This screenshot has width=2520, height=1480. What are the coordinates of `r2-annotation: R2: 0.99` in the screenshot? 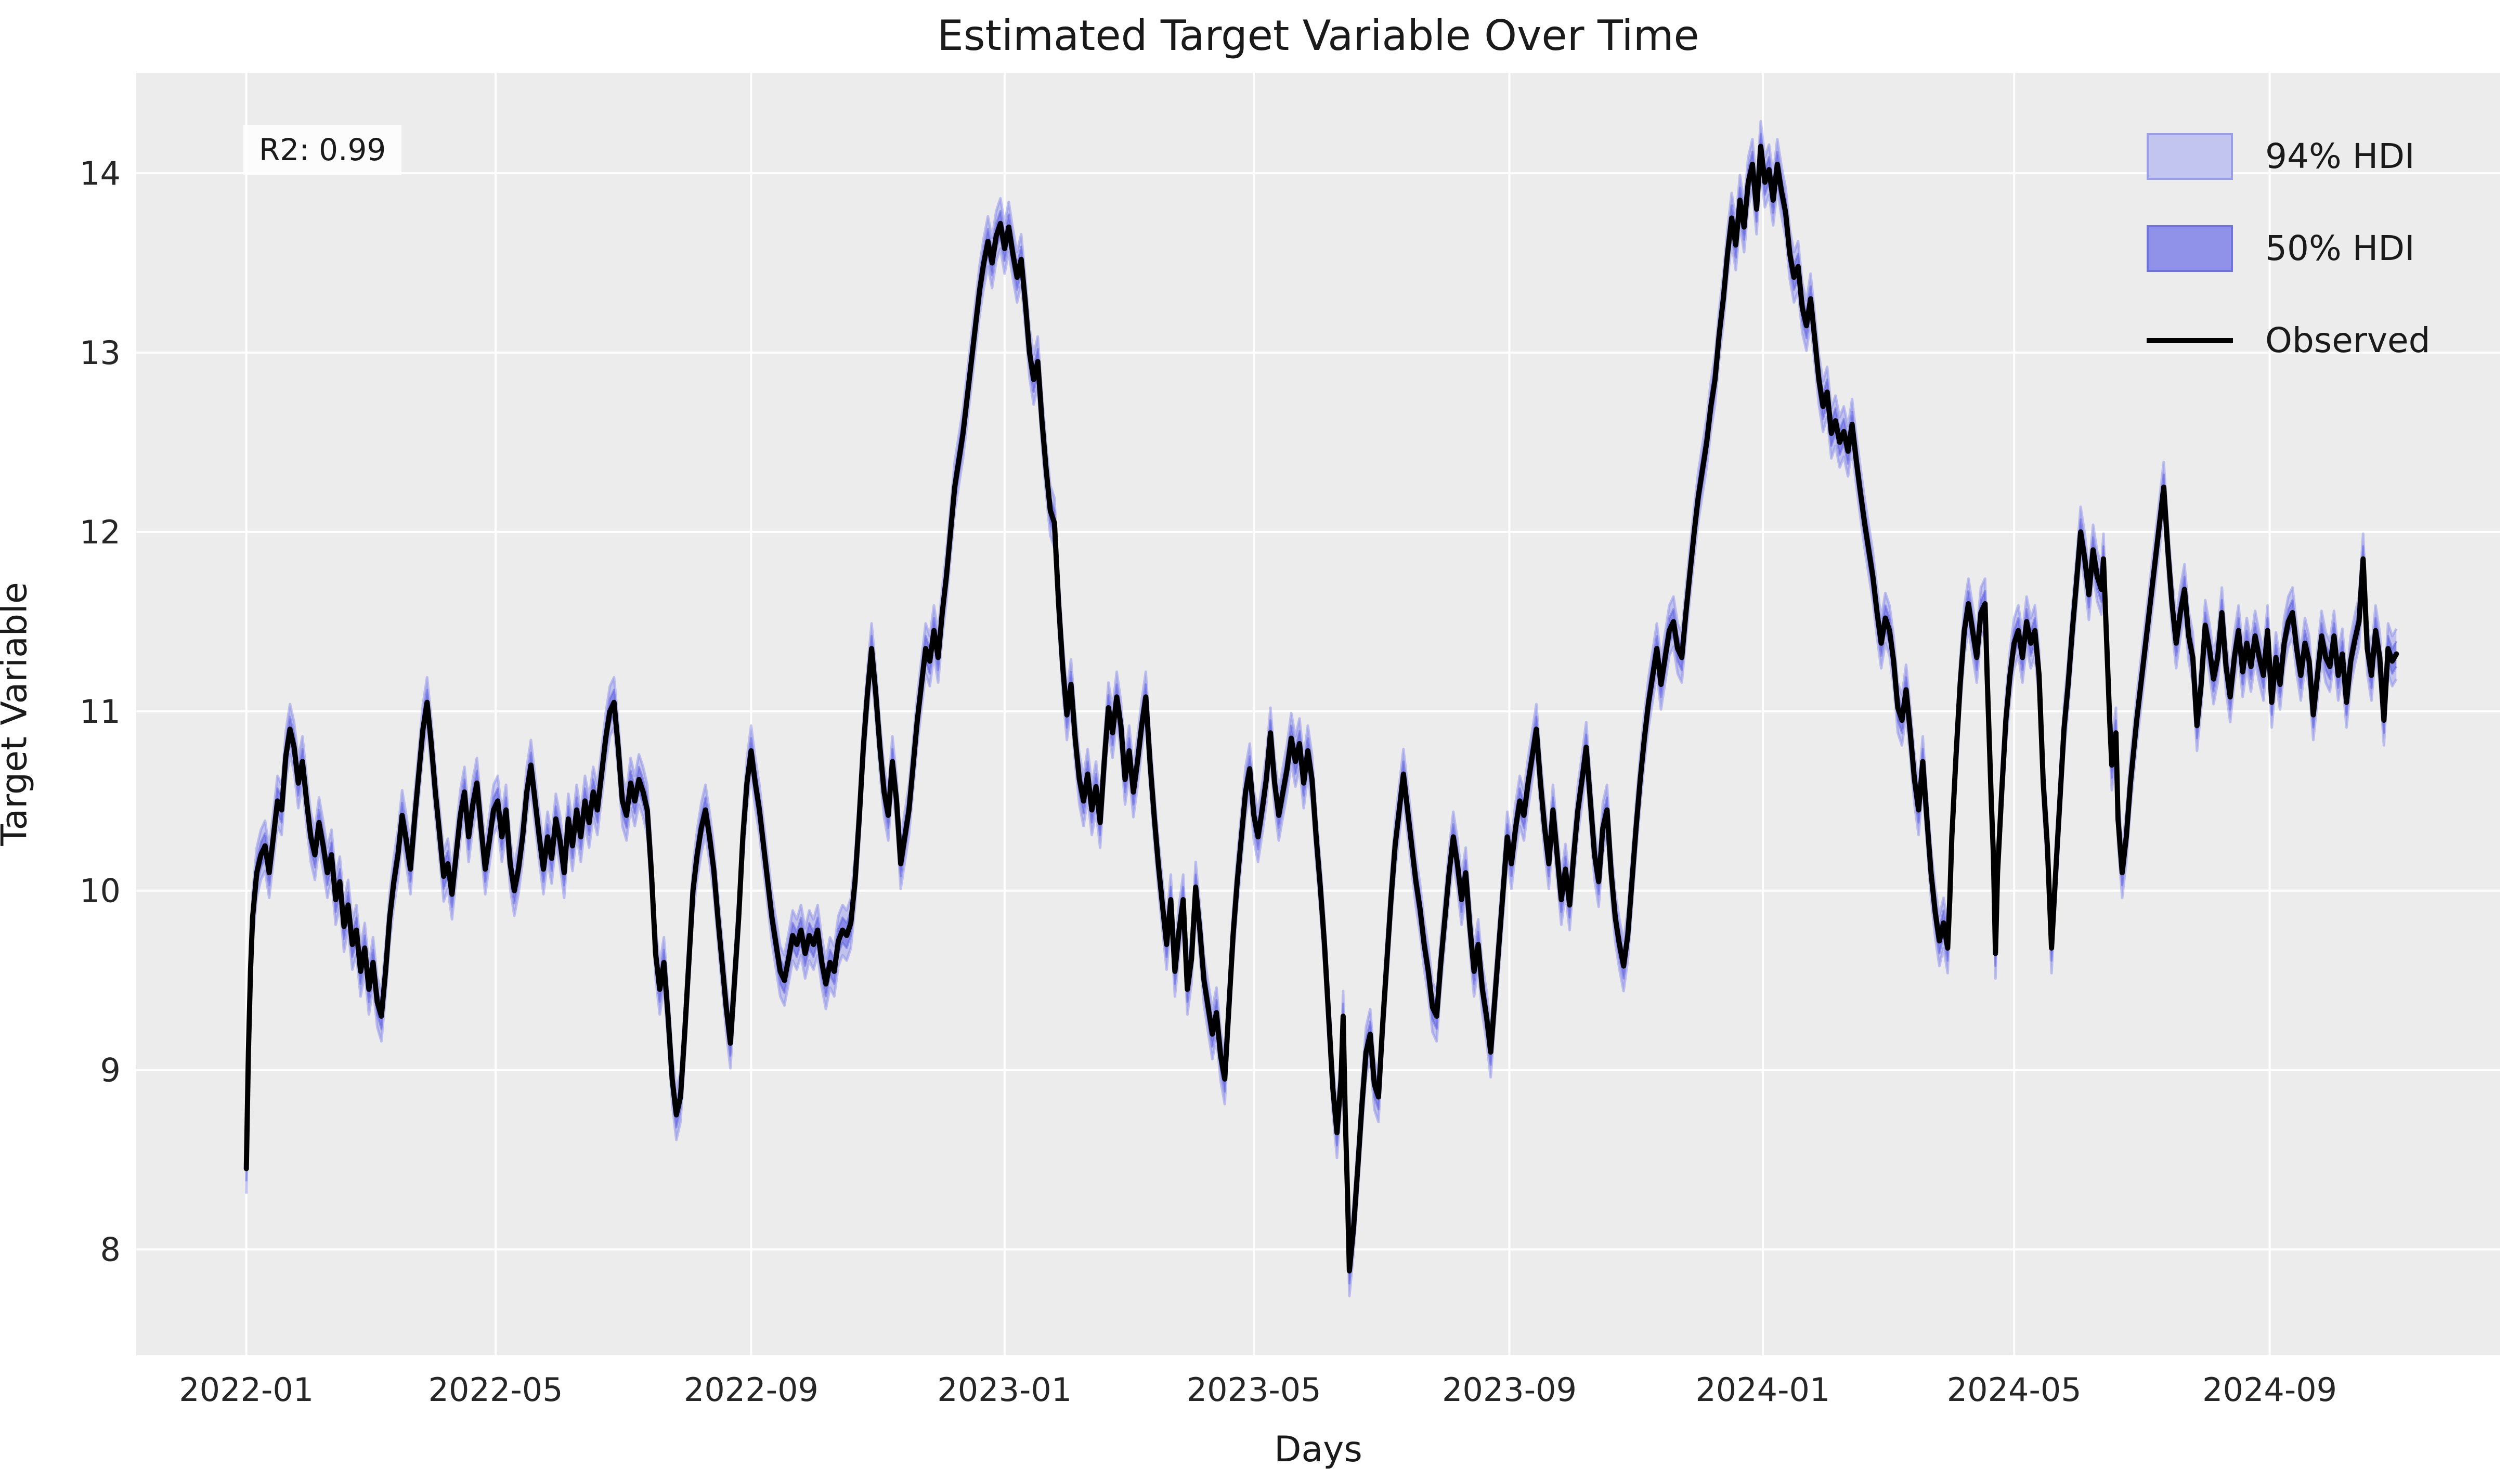 It's located at (322, 150).